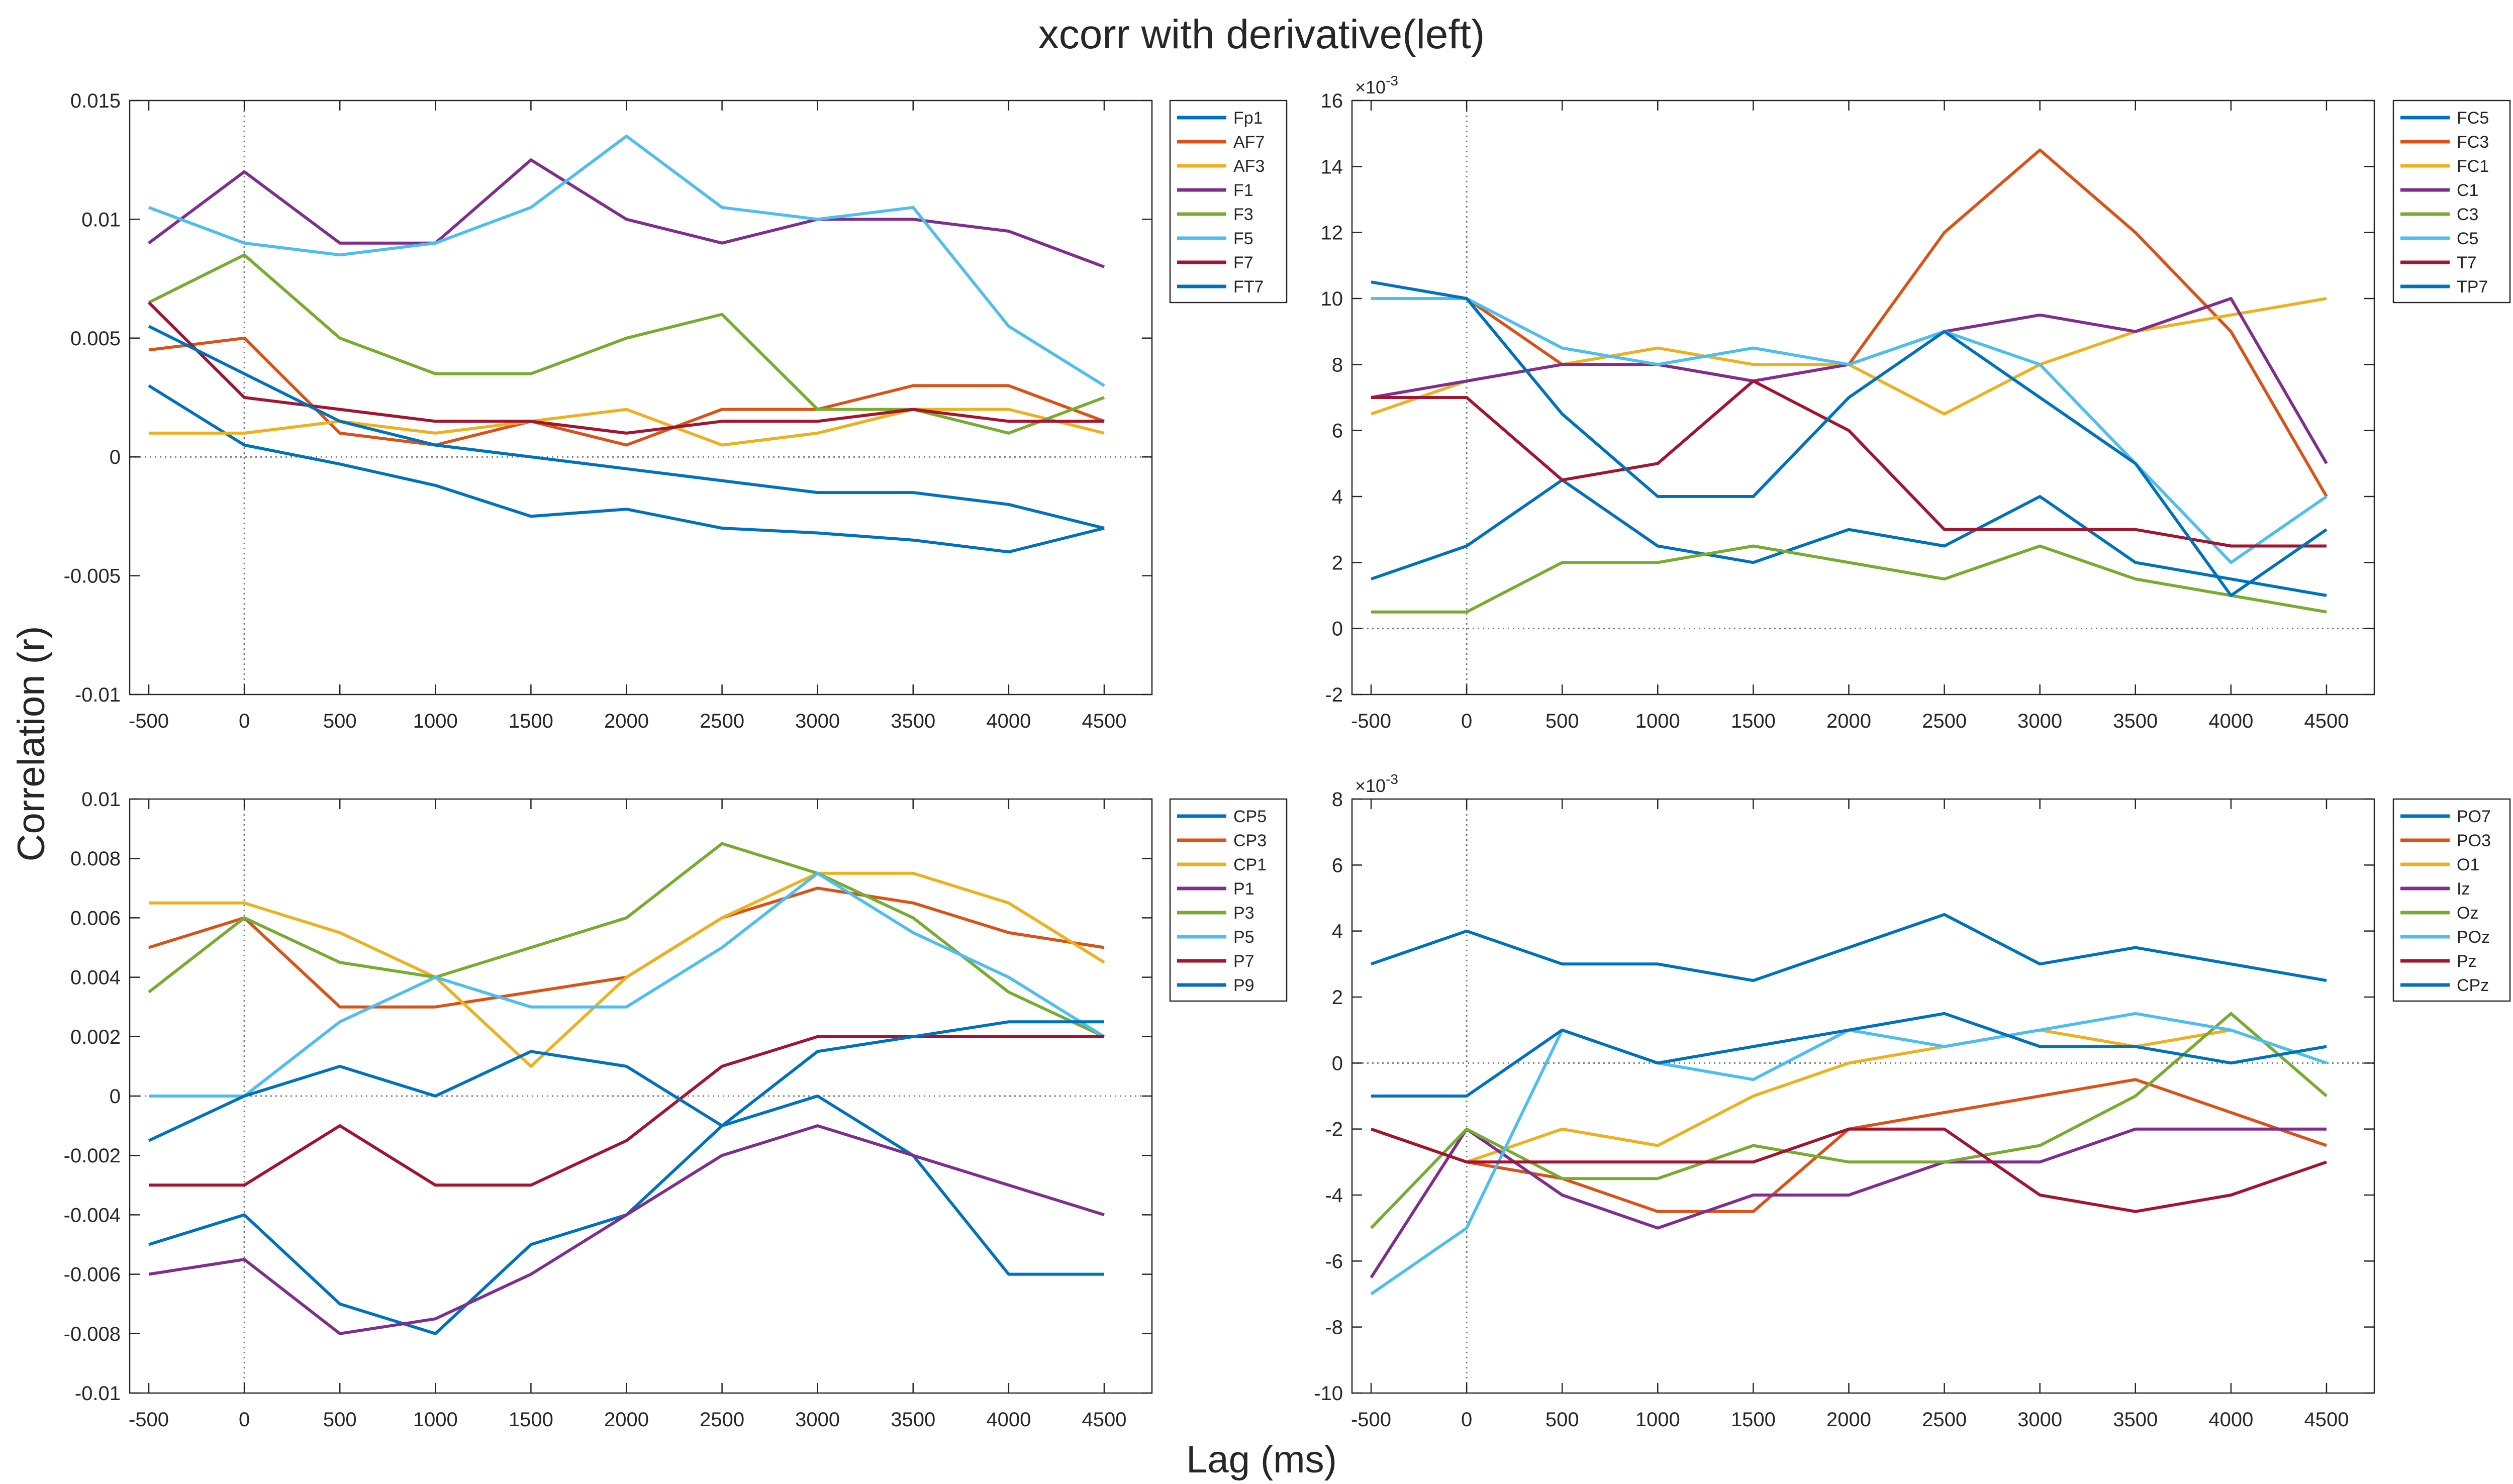 This screenshot has height=1484, width=2513. What do you see at coordinates (93, 1334) in the screenshot?
I see `y-tick-label: -0.008` at bounding box center [93, 1334].